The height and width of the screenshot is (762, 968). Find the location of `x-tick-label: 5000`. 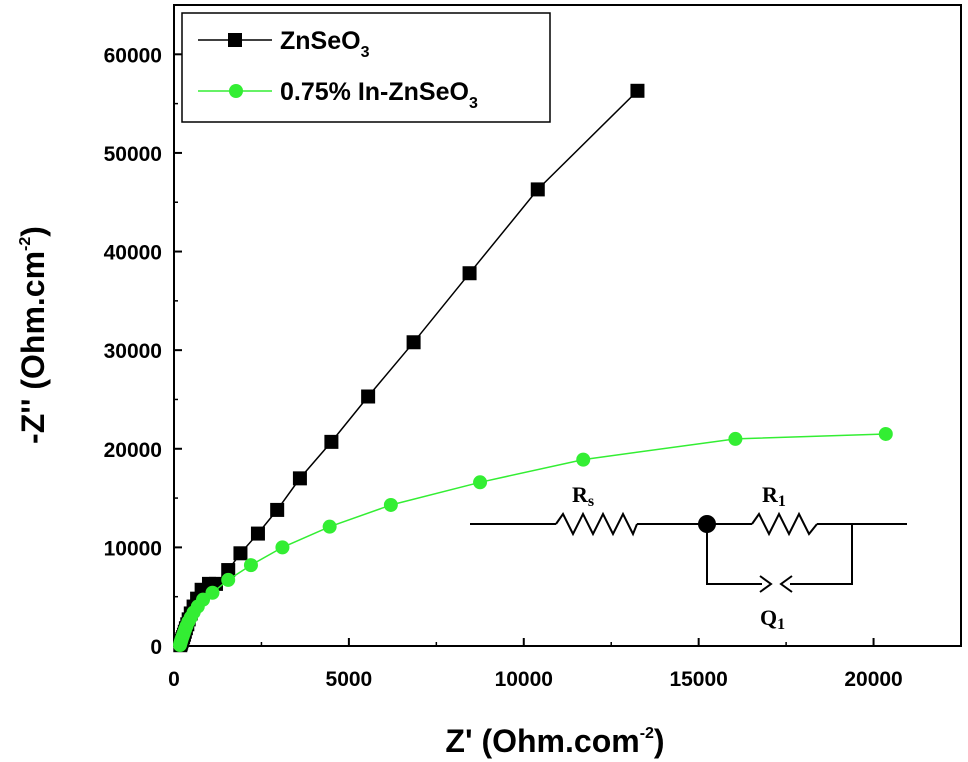

x-tick-label: 5000 is located at coordinates (349, 679).